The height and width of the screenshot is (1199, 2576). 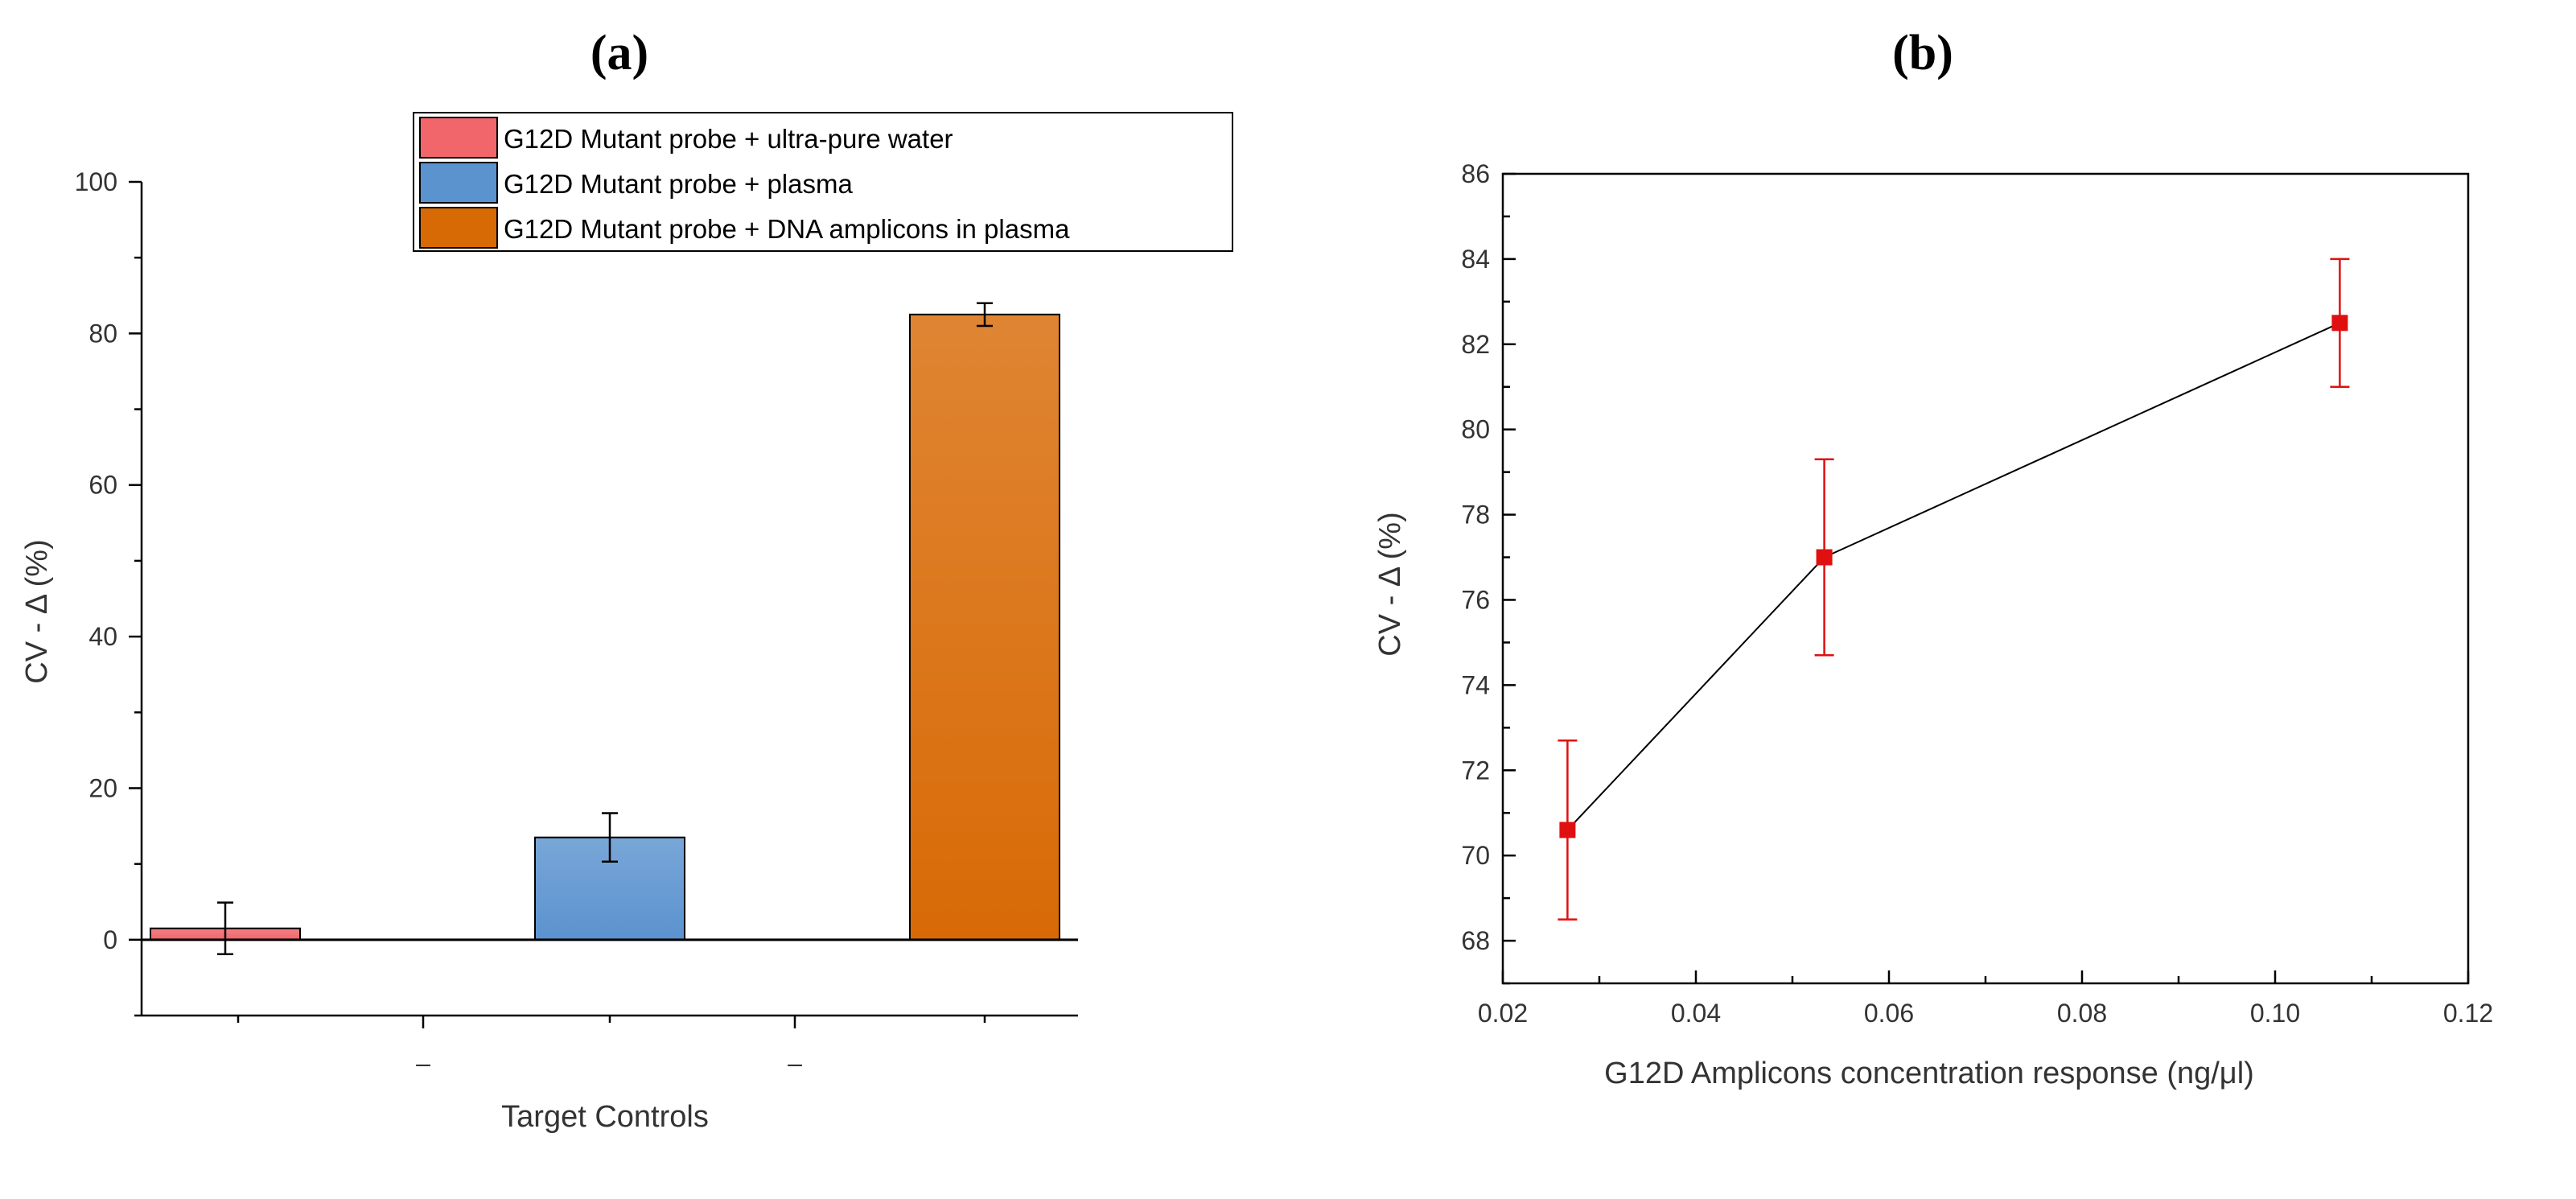 I want to click on chart-b-ylabel: CV - Δ (%), so click(x=1390, y=584).